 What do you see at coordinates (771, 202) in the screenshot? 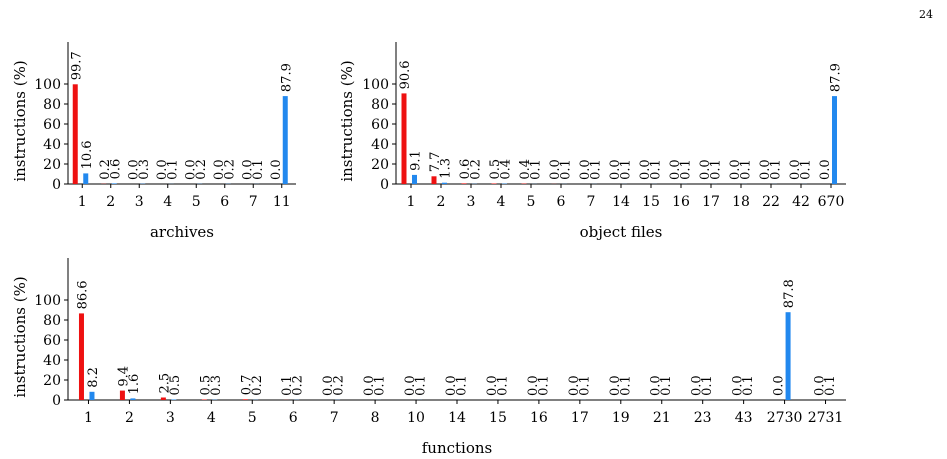
I see `x-tick-label: 22` at bounding box center [771, 202].